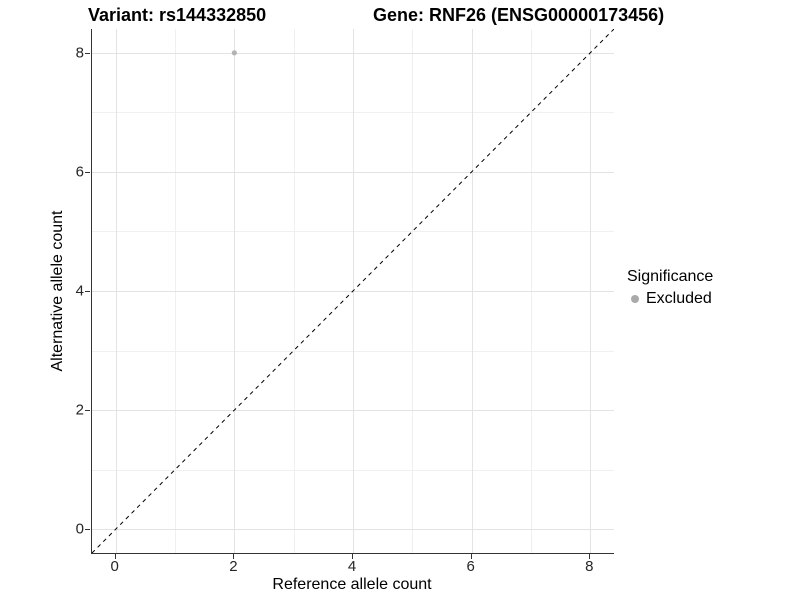 The height and width of the screenshot is (600, 800). What do you see at coordinates (352, 566) in the screenshot?
I see `x-tick-label: 4` at bounding box center [352, 566].